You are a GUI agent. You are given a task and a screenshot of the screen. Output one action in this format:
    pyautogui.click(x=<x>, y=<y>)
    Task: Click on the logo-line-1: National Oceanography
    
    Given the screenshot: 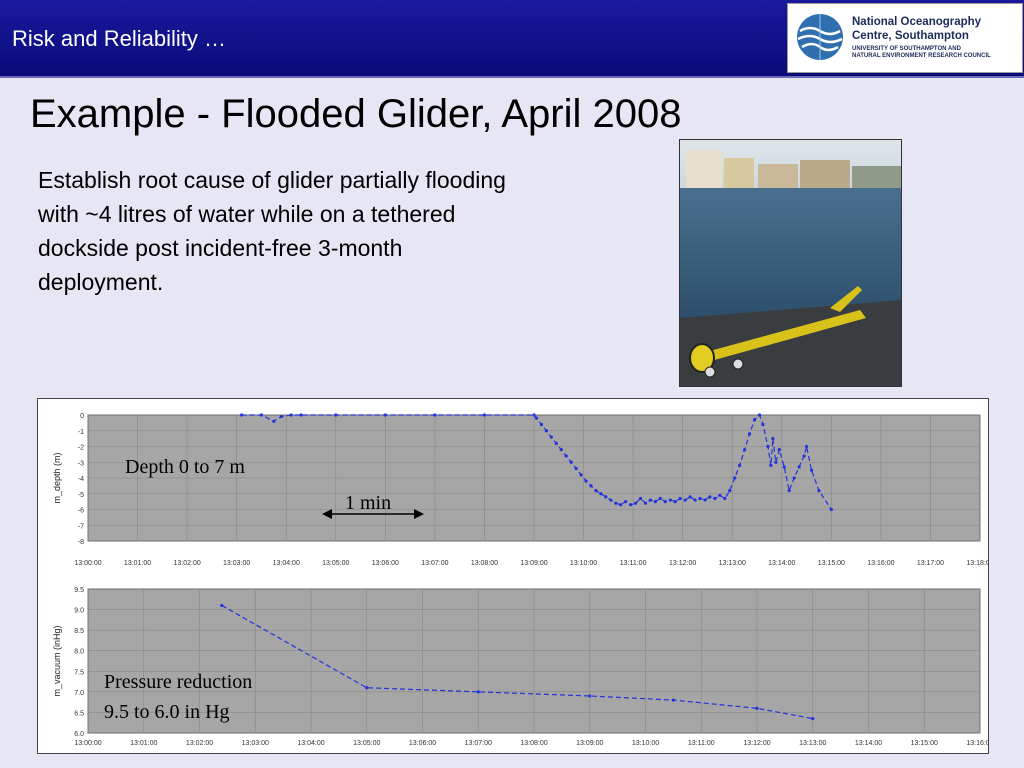 What is the action you would take?
    pyautogui.click(x=917, y=22)
    